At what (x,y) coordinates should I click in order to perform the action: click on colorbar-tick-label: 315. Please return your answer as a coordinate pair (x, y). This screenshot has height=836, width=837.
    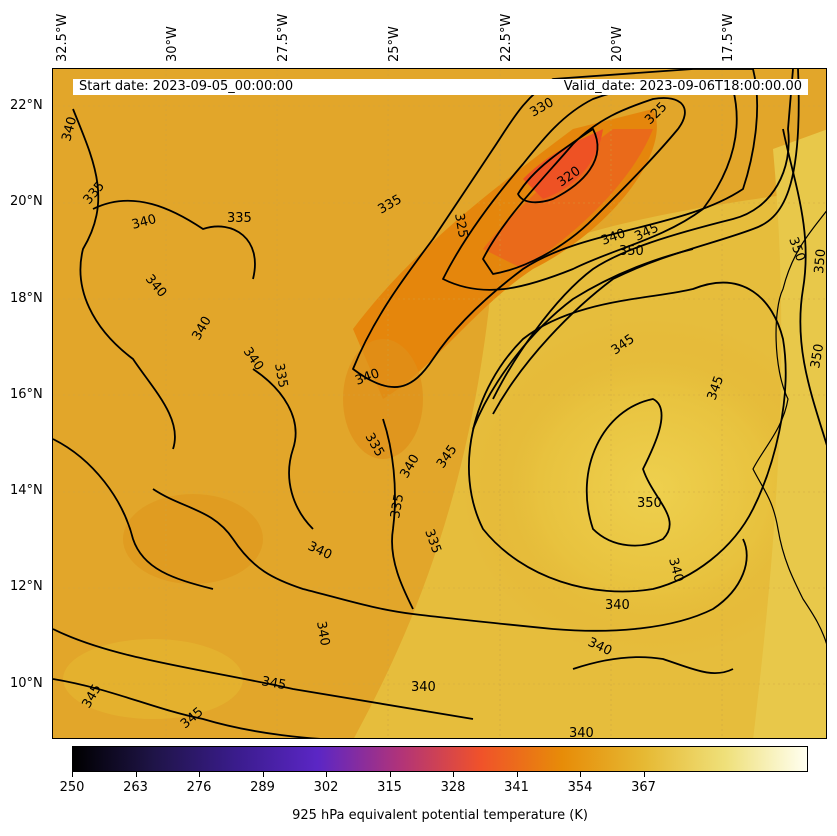
    Looking at the image, I should click on (389, 787).